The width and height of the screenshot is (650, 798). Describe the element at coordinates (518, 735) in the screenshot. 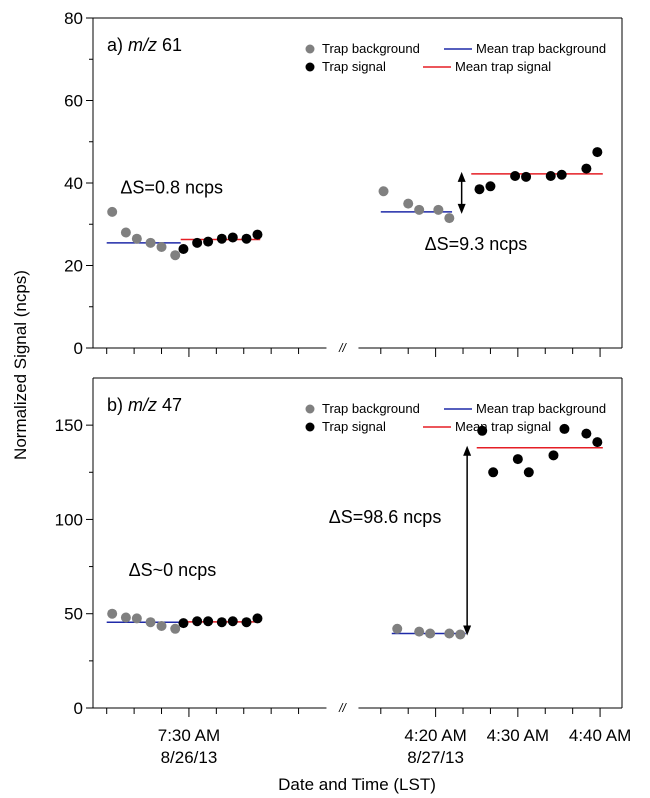

I see `x-tick-label: 4:30 AM` at that location.